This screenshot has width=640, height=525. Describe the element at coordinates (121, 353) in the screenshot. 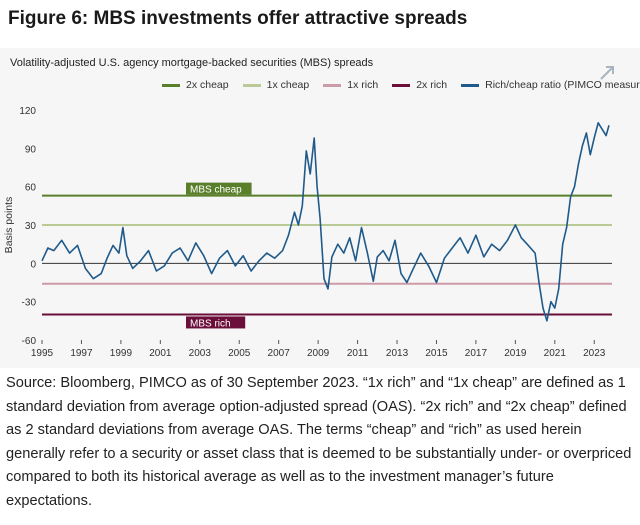

I see `x-tick-label: 1999` at that location.